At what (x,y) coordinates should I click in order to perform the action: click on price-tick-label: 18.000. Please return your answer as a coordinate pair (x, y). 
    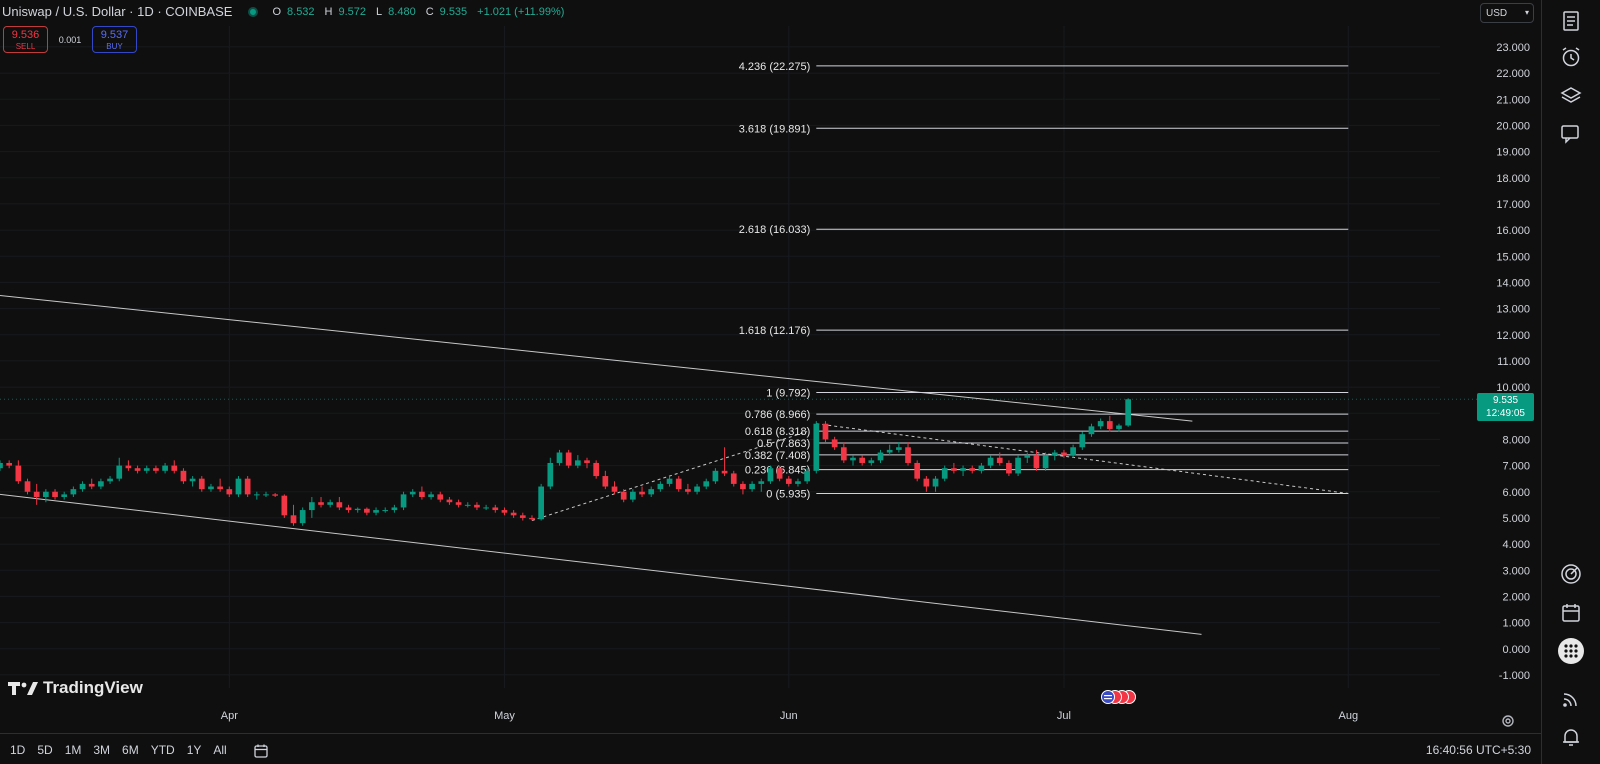
    Looking at the image, I should click on (1513, 179).